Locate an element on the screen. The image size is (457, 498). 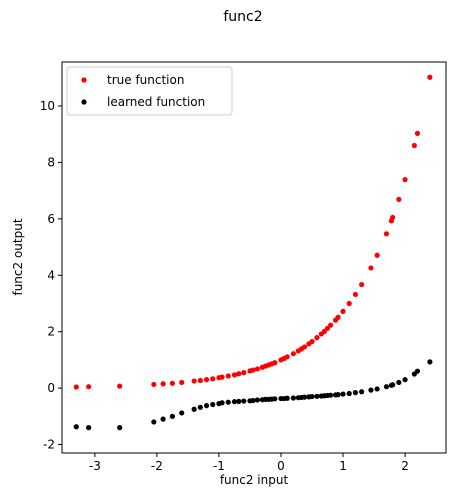
x-tick-label: -1 is located at coordinates (219, 466).